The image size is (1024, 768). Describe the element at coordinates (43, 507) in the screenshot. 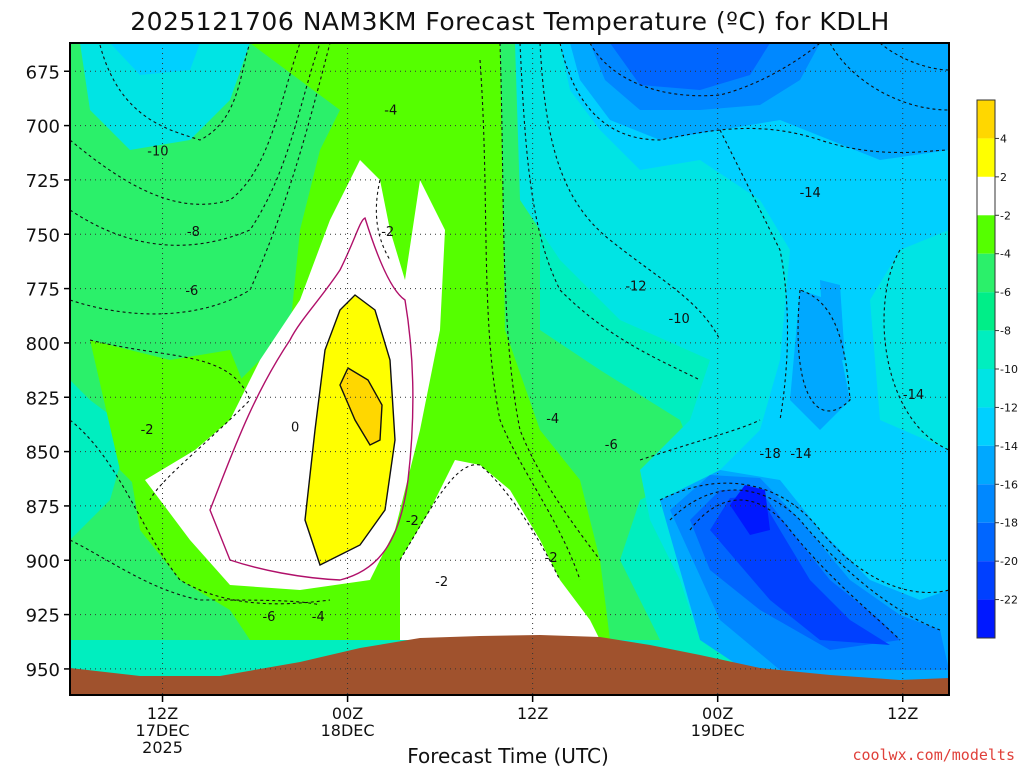

I see `y-tick-label: 875` at that location.